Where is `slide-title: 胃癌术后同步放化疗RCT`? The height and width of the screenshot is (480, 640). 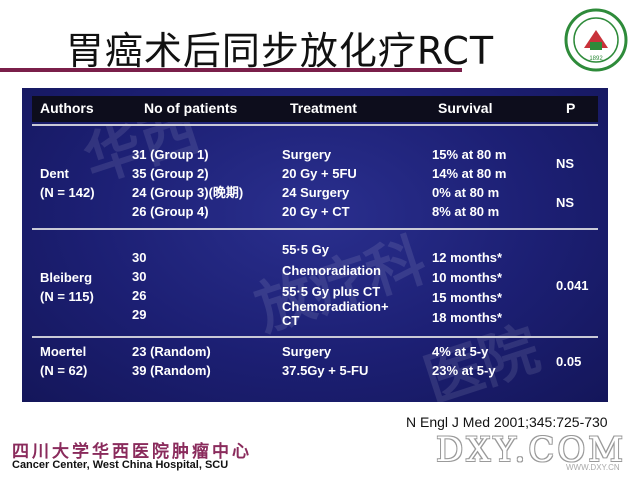 slide-title: 胃癌术后同步放化疗RCT is located at coordinates (280, 51).